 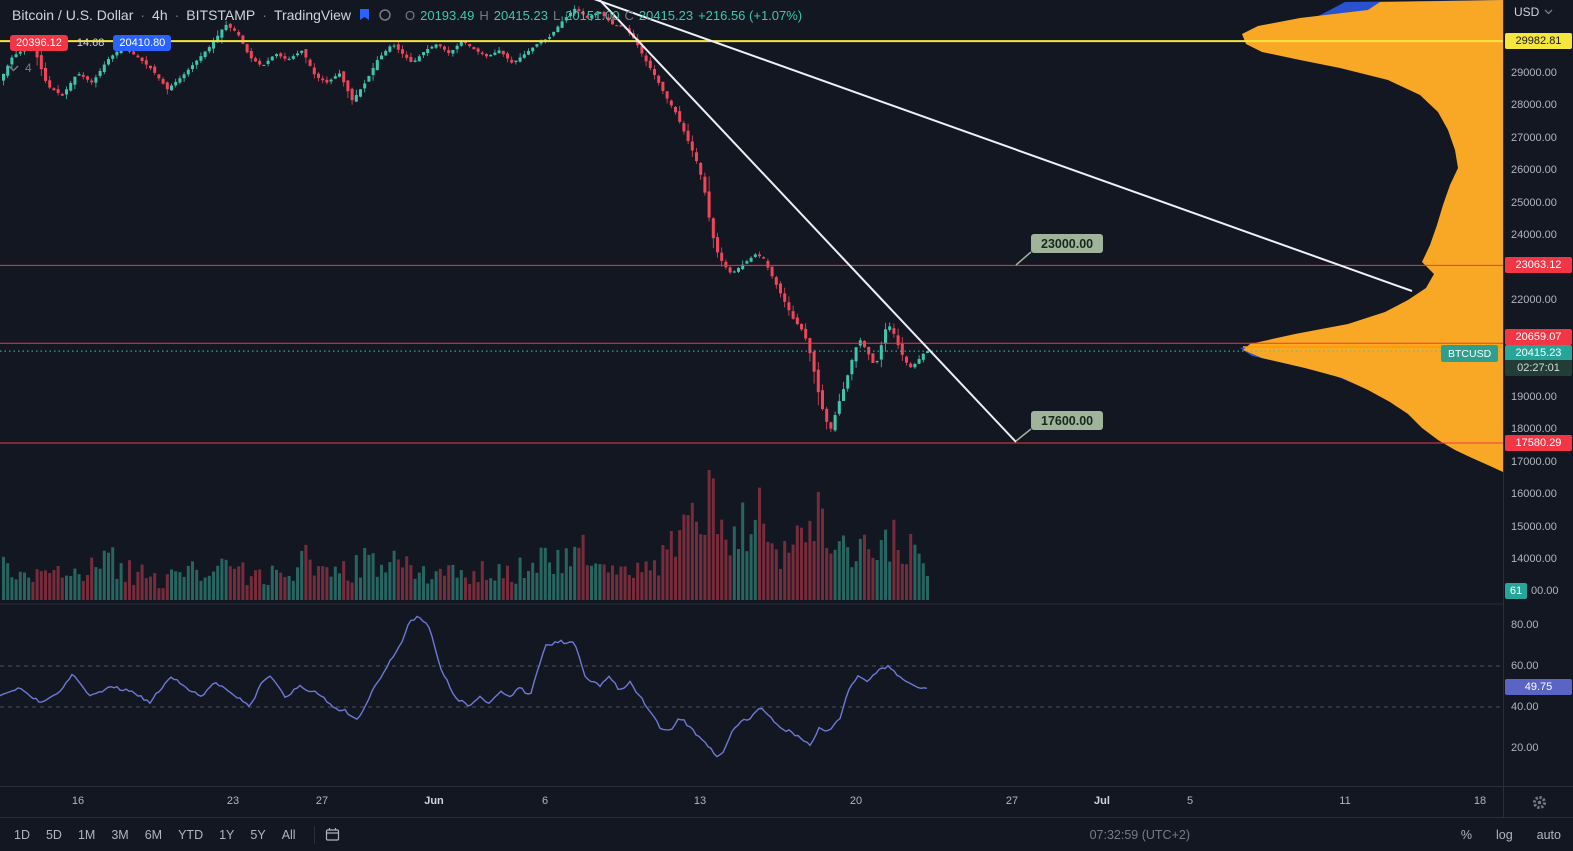 What do you see at coordinates (434, 801) in the screenshot?
I see `time-tick: Jun` at bounding box center [434, 801].